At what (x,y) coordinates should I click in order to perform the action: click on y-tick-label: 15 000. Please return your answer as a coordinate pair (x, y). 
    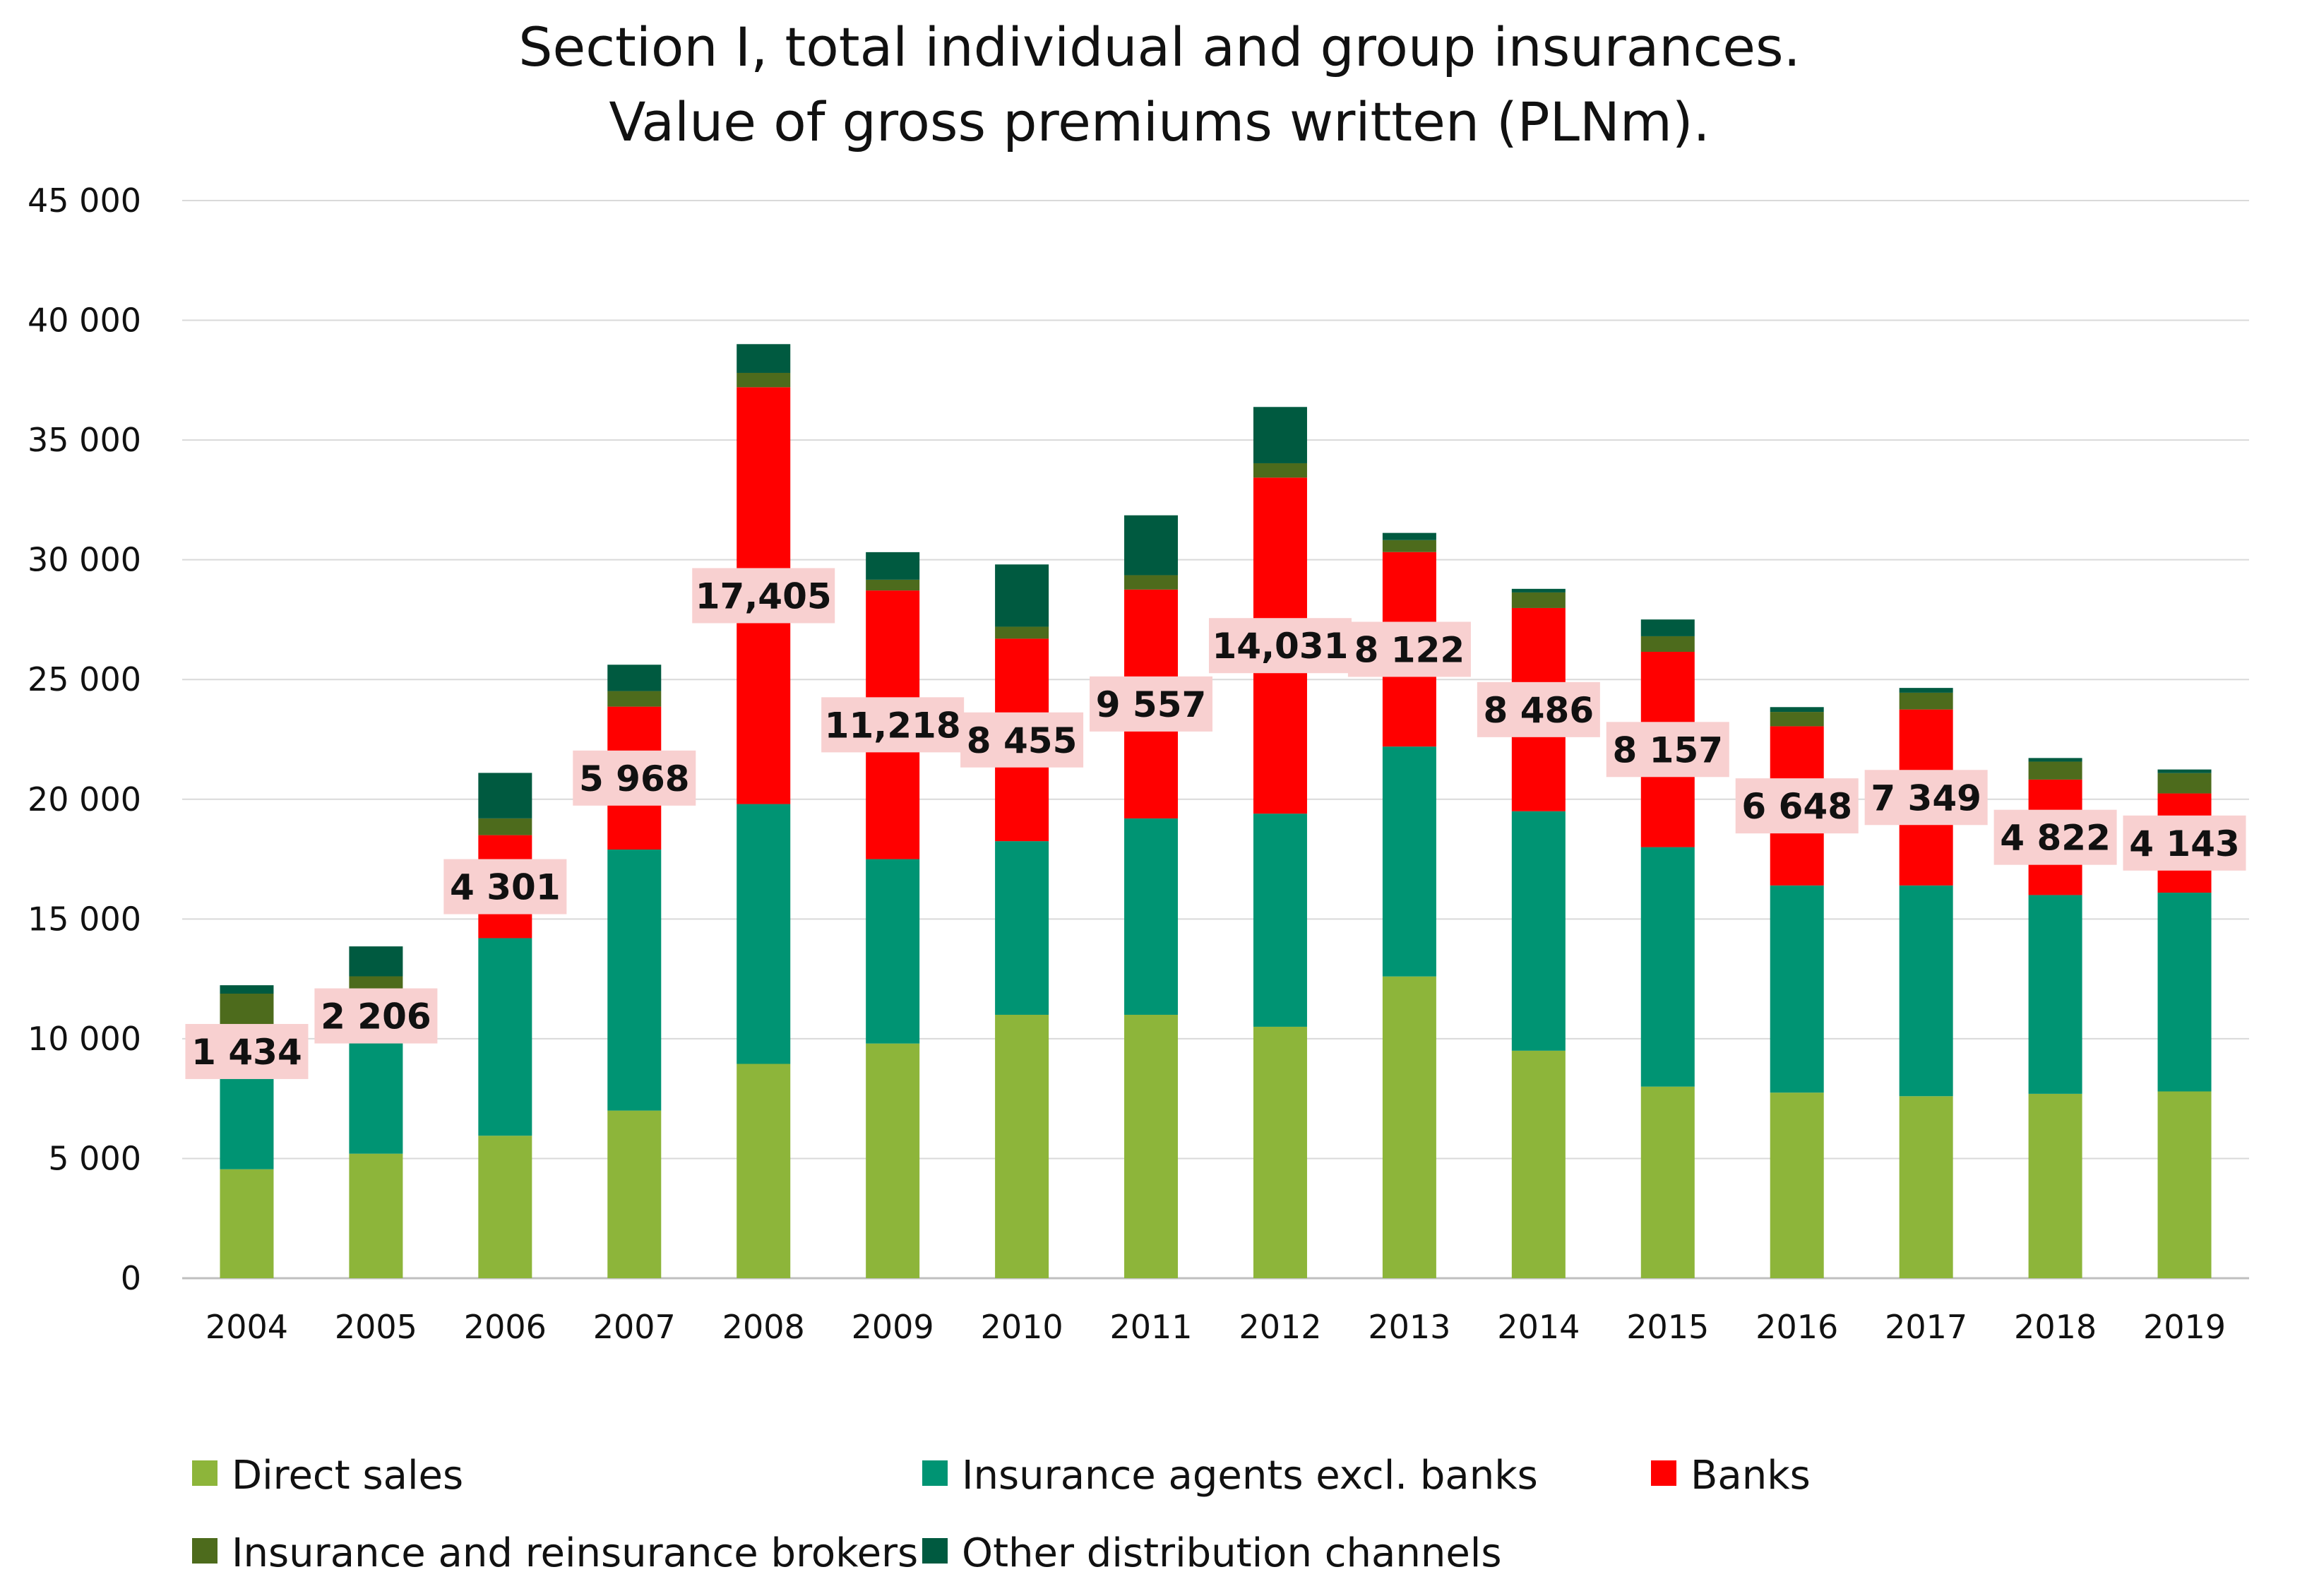
    Looking at the image, I should click on (84, 919).